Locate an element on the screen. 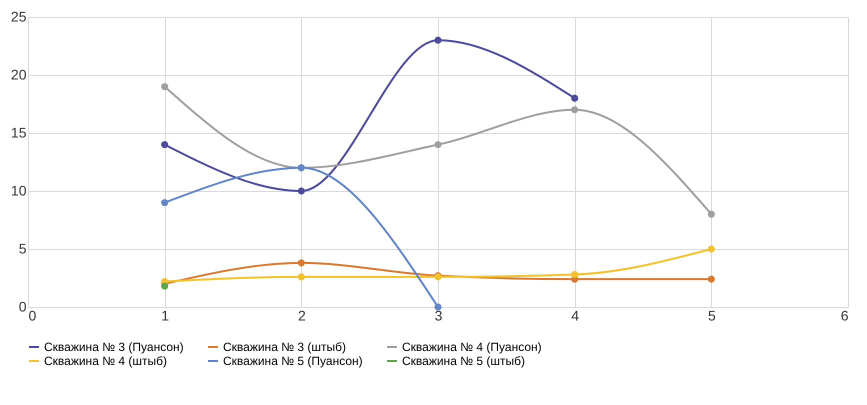  legend-label: Скважина № 3 (Пуансон) is located at coordinates (114, 347).